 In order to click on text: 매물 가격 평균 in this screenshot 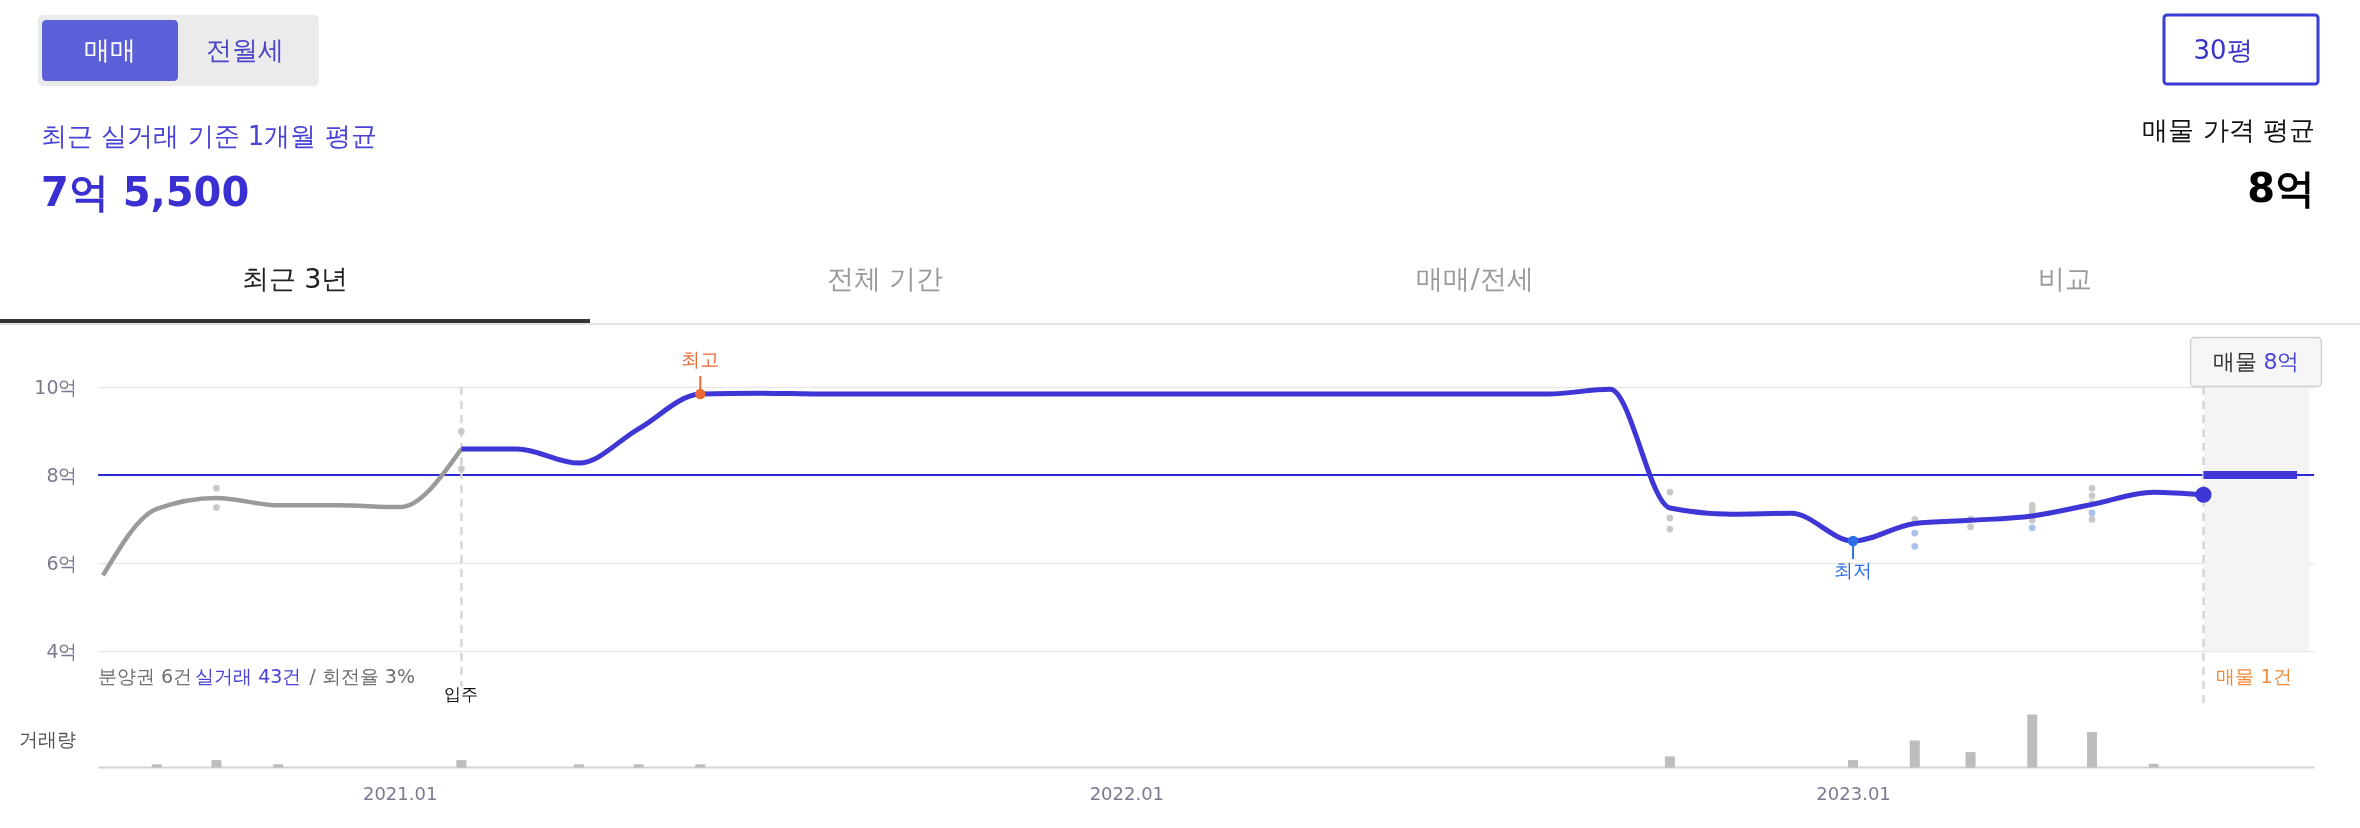, I will do `click(2228, 130)`.